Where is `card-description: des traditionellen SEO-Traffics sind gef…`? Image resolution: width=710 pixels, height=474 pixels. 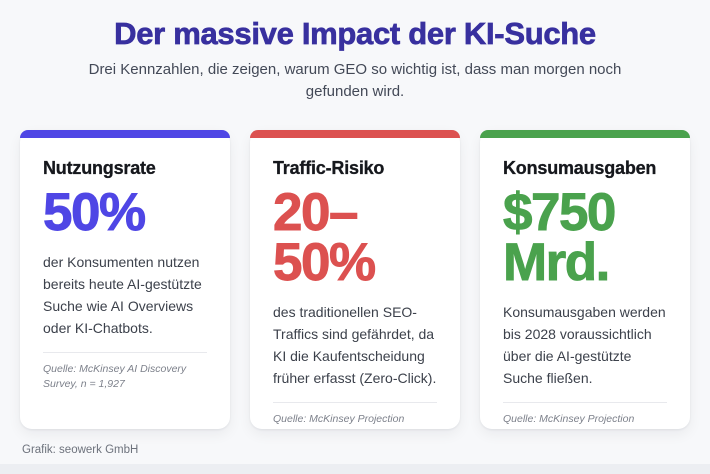 card-description: des traditionellen SEO-Traffics sind gef… is located at coordinates (355, 345).